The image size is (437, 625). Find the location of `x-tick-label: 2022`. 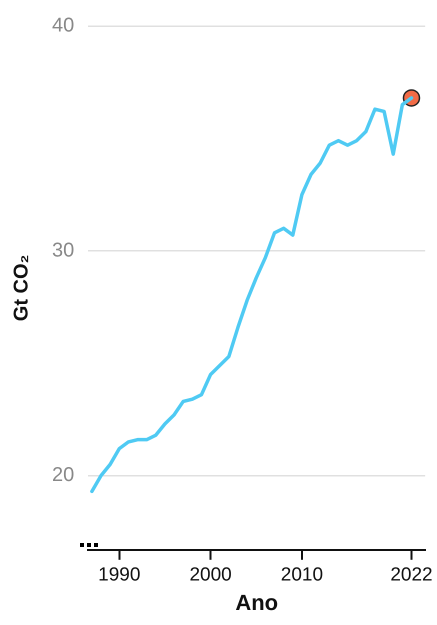

x-tick-label: 2022 is located at coordinates (411, 575).